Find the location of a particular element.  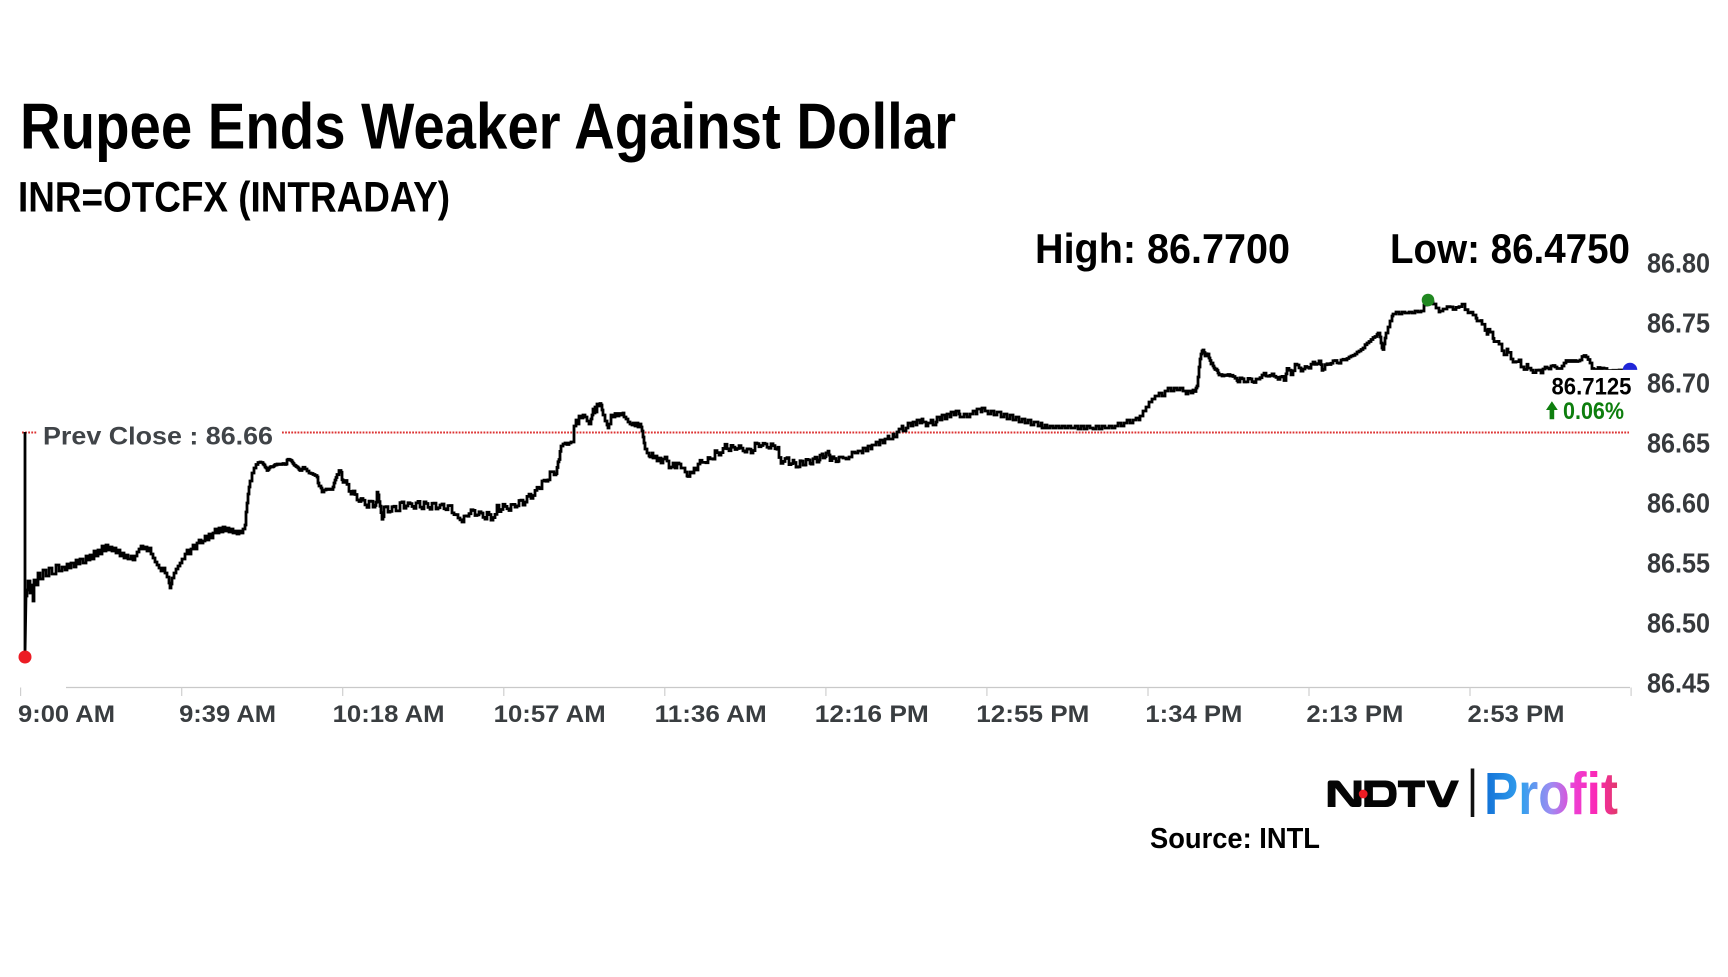

svg-text: High: 86.7700 is located at coordinates (1162, 248).